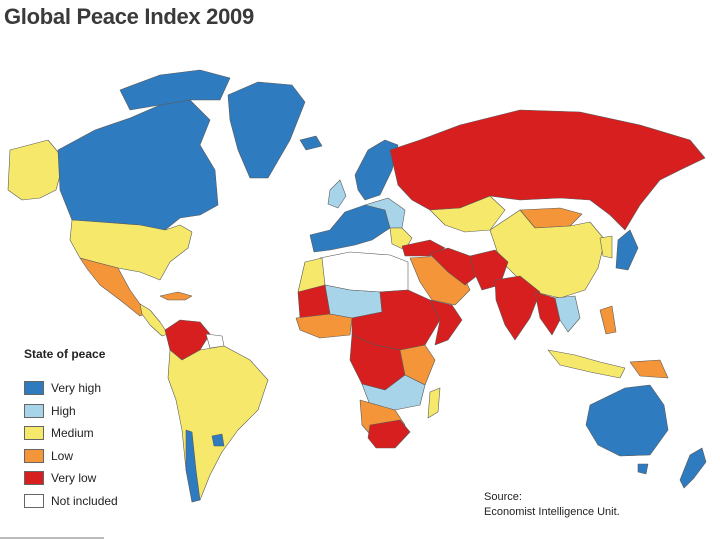  I want to click on legend-title: State of peace, so click(65, 354).